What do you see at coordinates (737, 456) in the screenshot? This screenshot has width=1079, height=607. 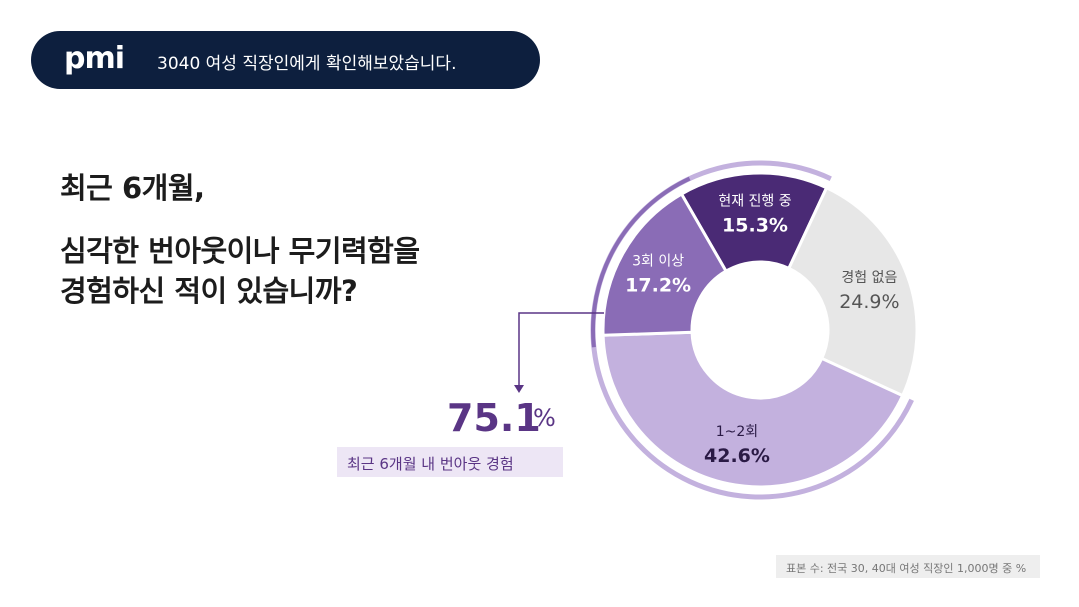 I see `slice-value: 42.6%` at bounding box center [737, 456].